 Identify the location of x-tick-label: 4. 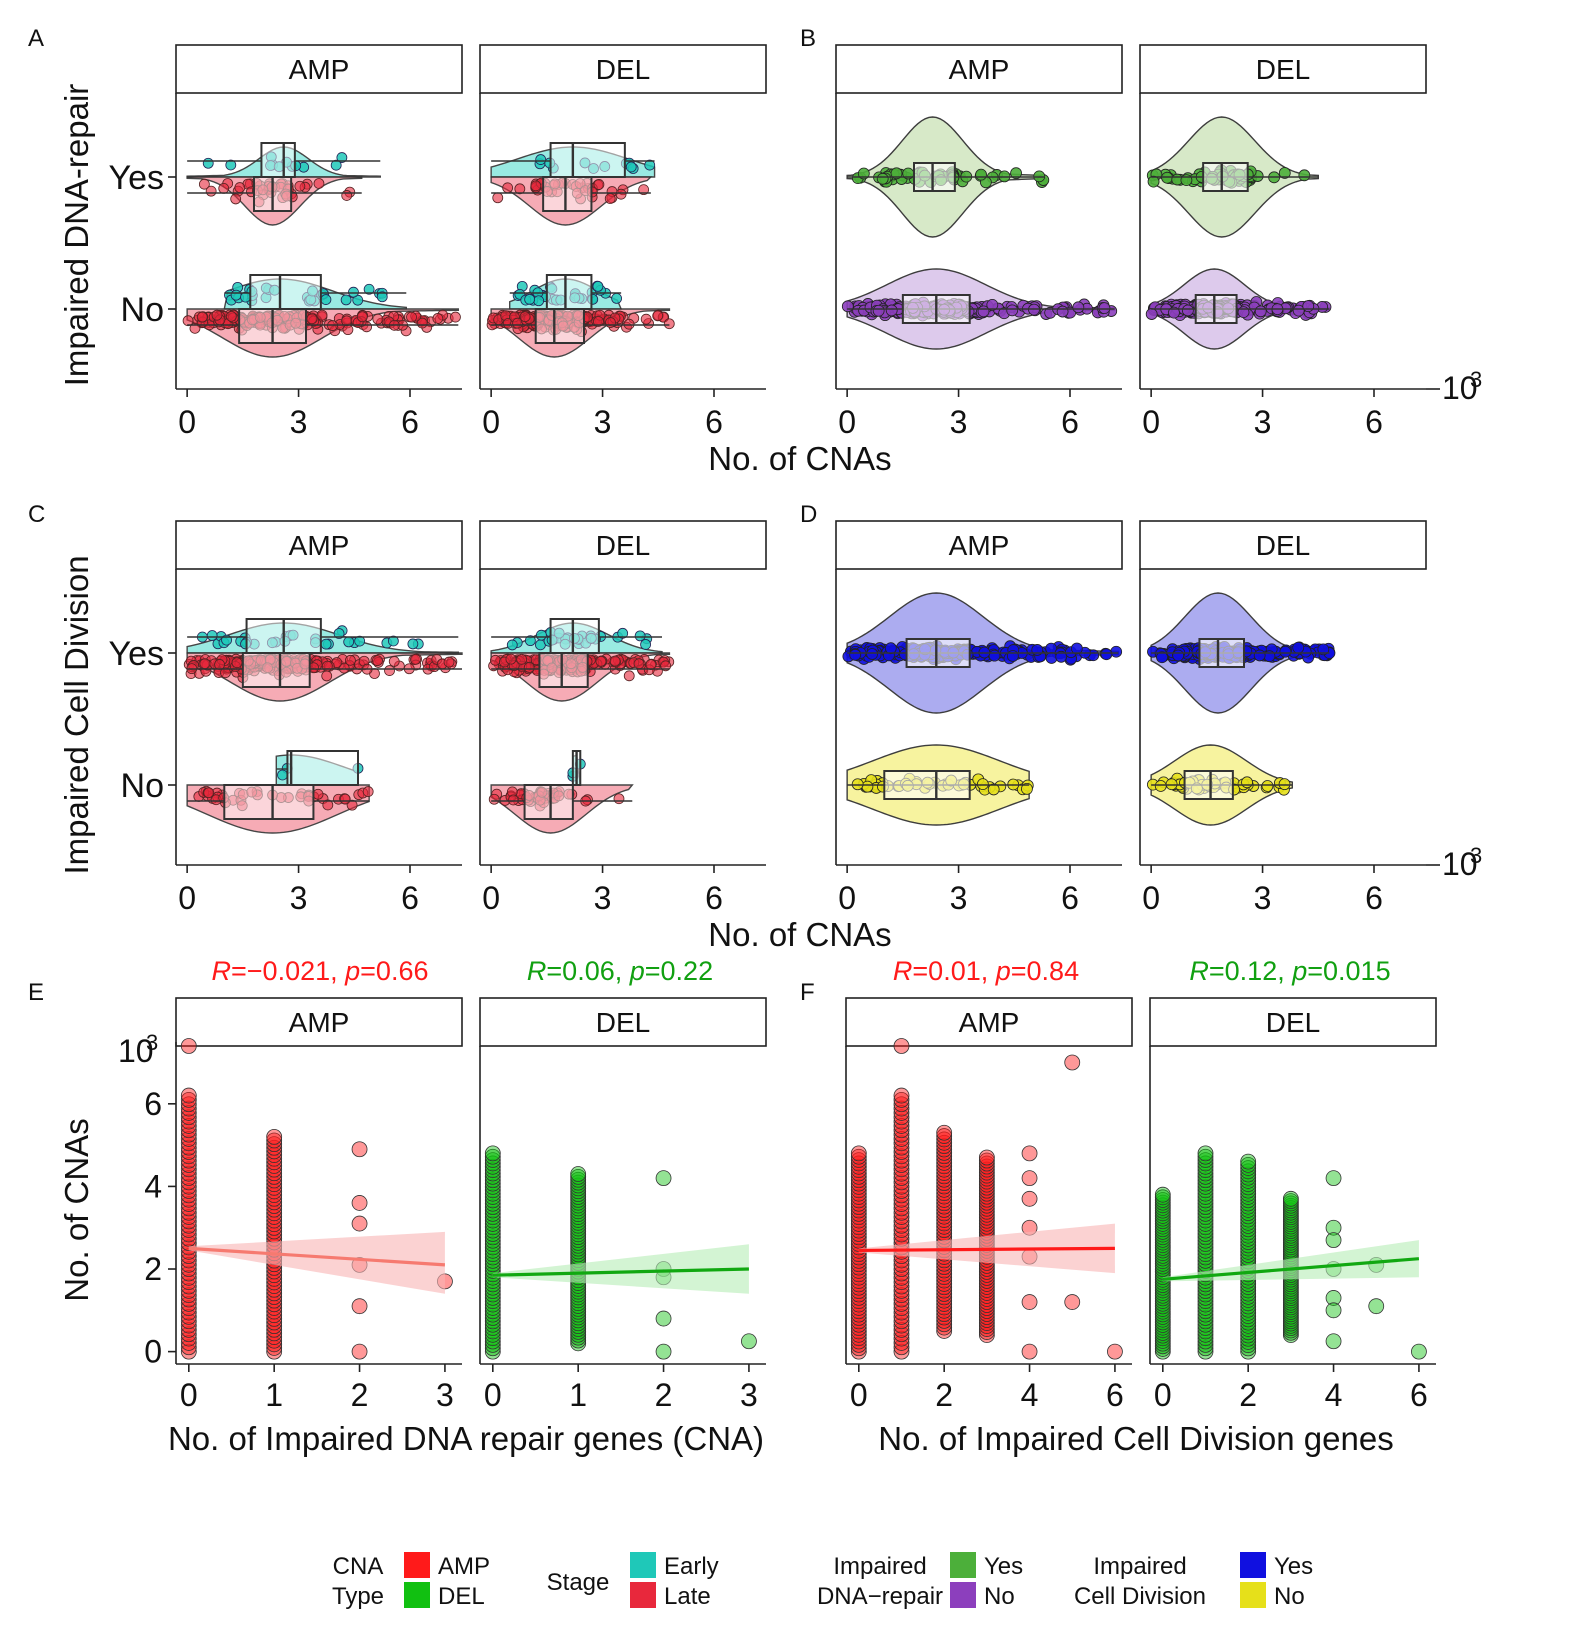
(1334, 1395).